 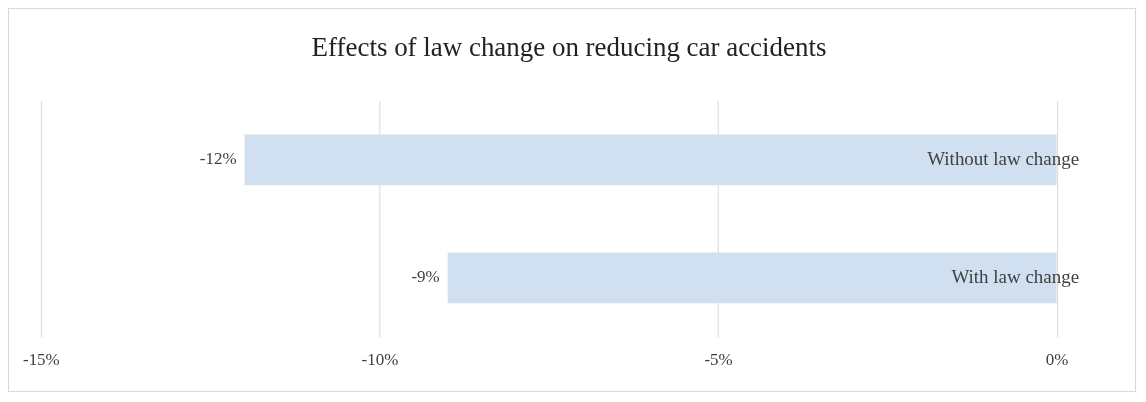 What do you see at coordinates (718, 360) in the screenshot?
I see `x-tick-label: -5%` at bounding box center [718, 360].